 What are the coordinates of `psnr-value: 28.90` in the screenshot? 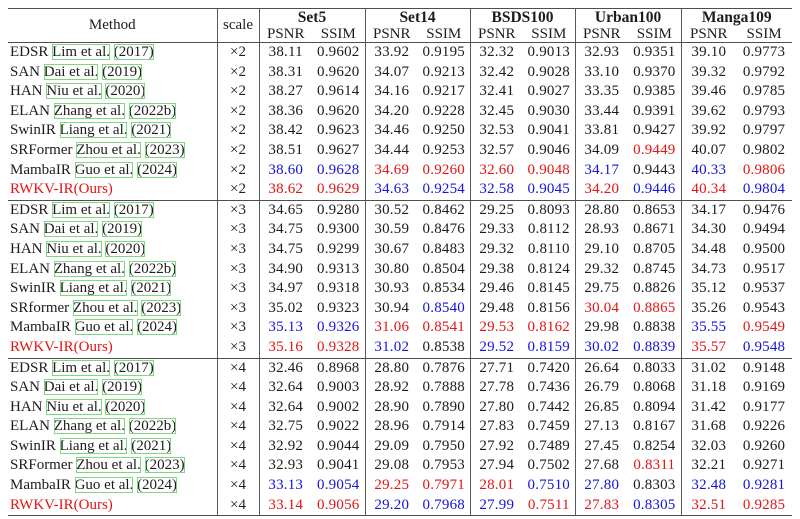 It's located at (391, 407).